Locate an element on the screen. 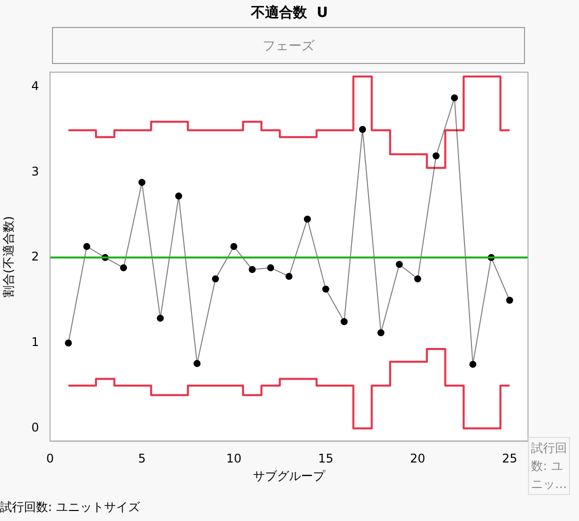 The height and width of the screenshot is (521, 579). y-tick-label: 2 is located at coordinates (35, 257).